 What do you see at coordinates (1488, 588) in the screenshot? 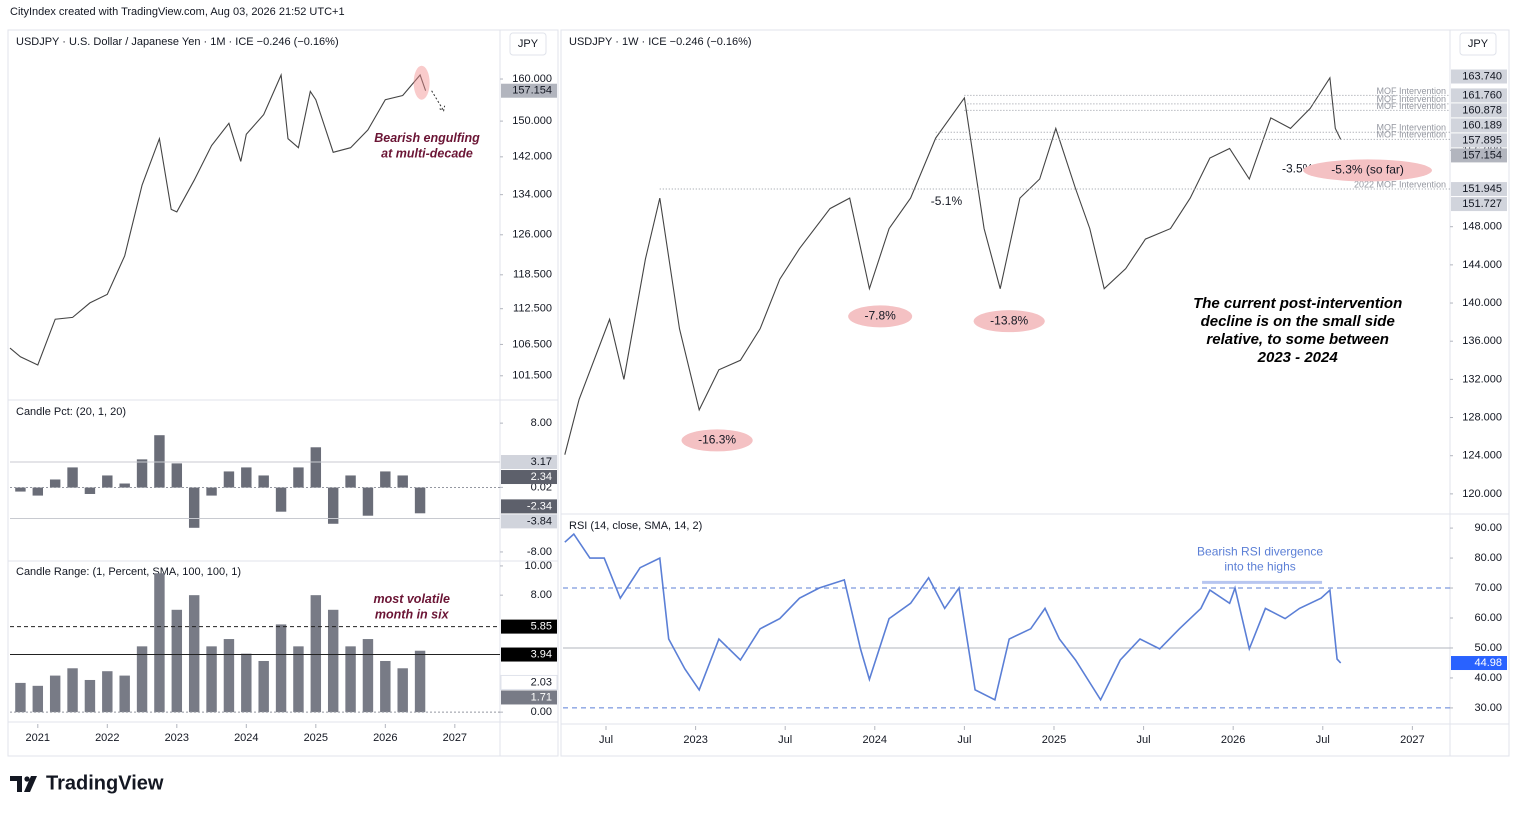
I see `y-tick-label: 70.00` at bounding box center [1488, 588].